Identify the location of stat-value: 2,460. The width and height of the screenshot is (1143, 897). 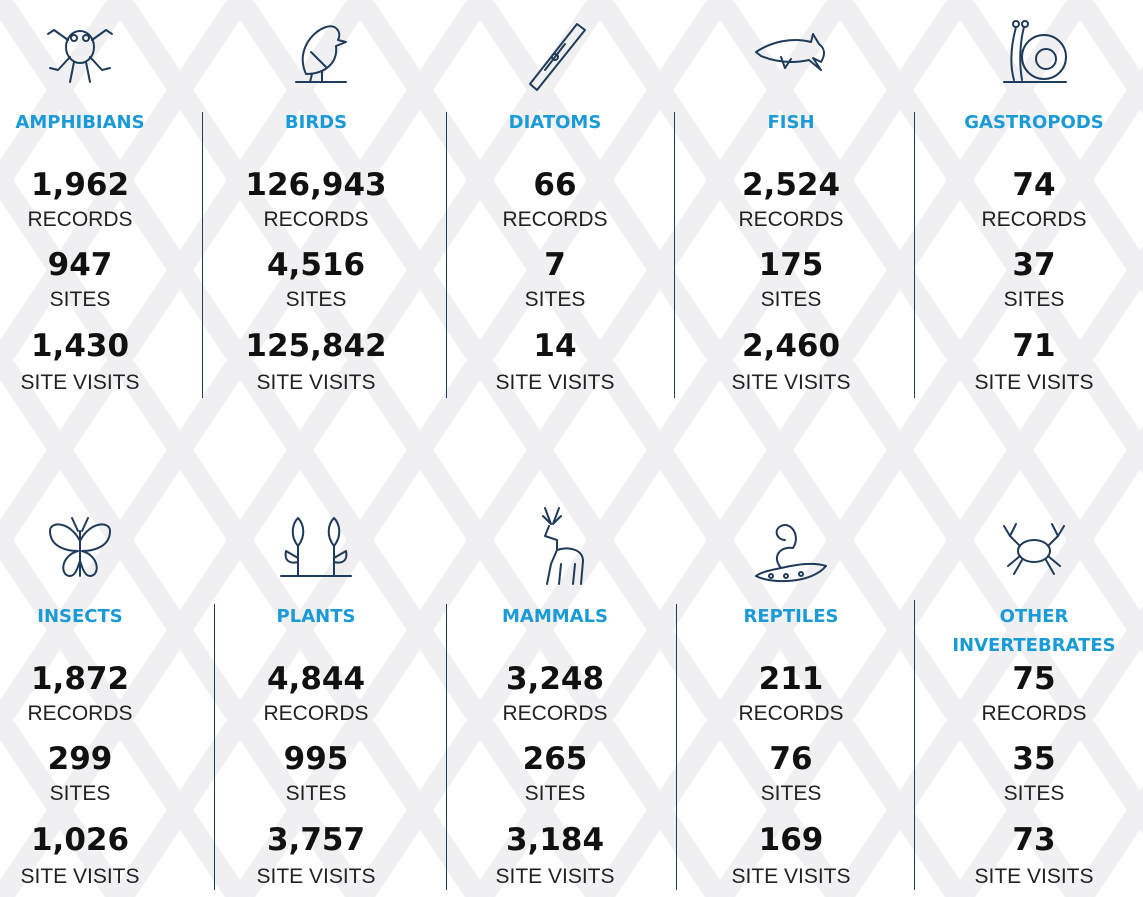
(791, 346).